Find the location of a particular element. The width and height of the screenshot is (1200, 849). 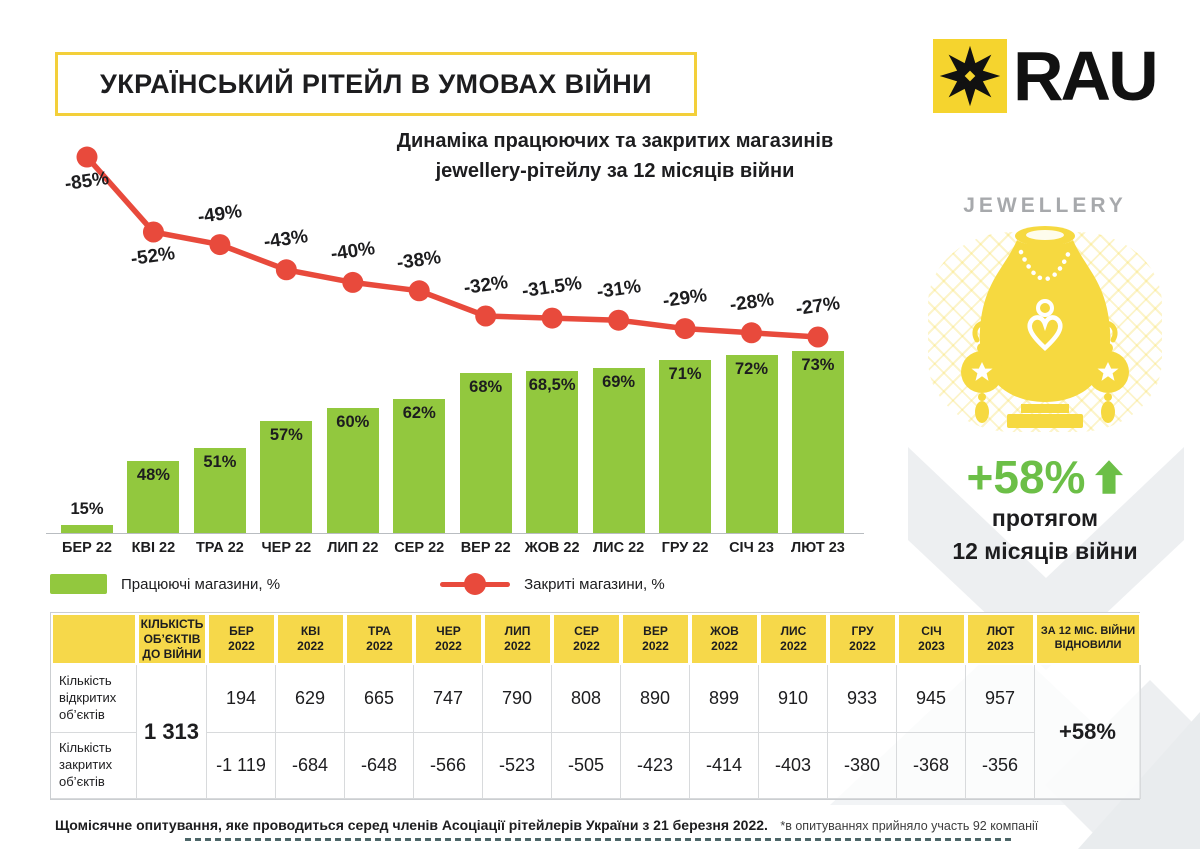

table-cell: -380 is located at coordinates (862, 766).